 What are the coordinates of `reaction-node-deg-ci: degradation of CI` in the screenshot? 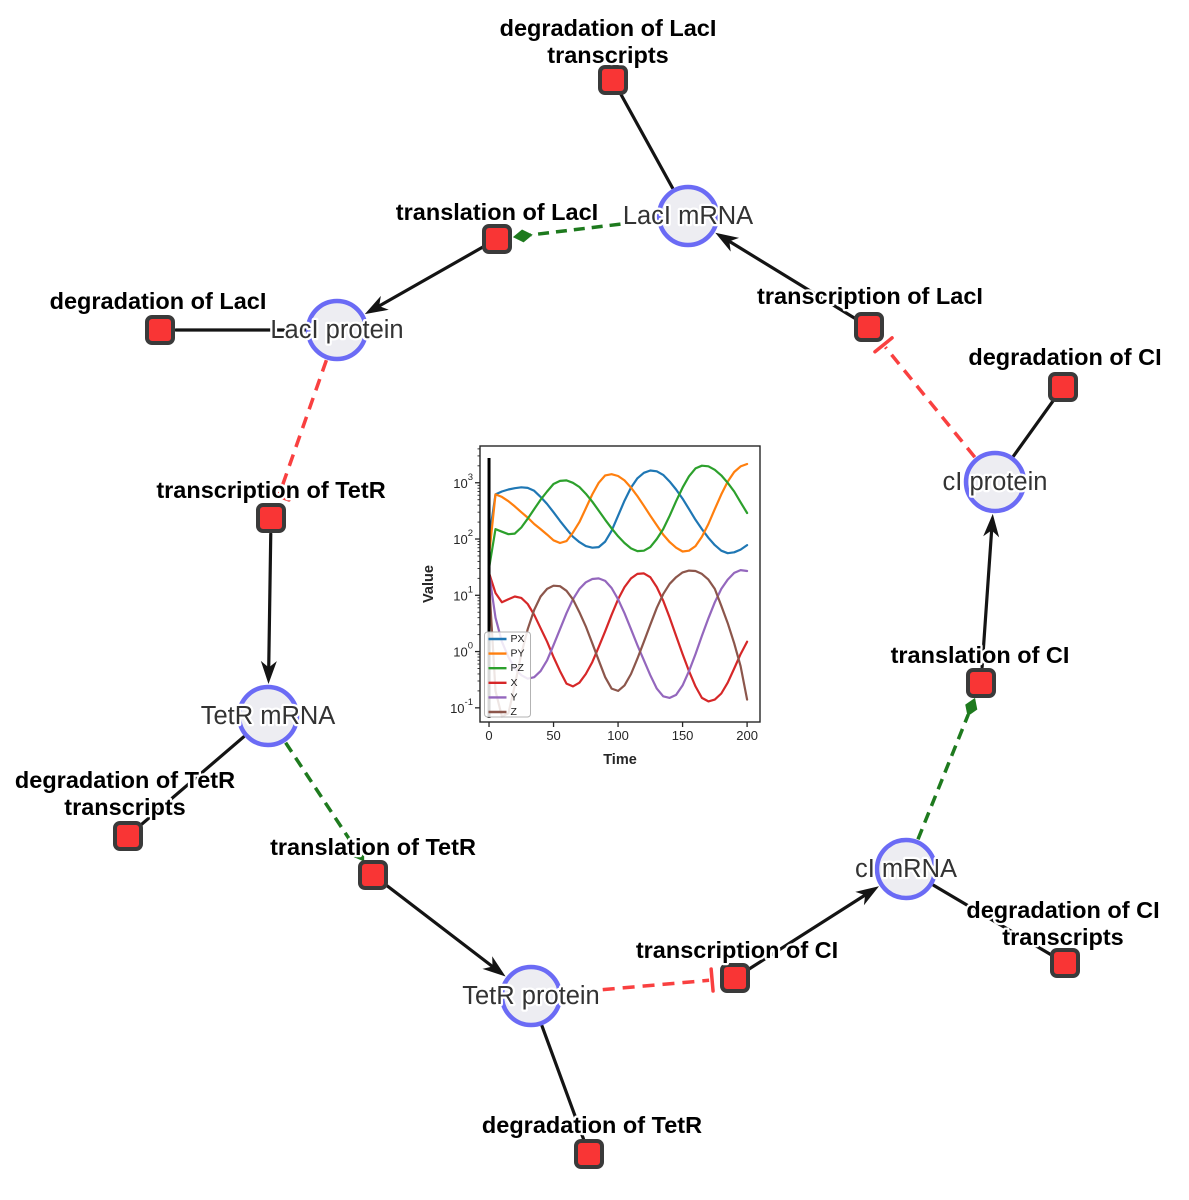 It's located at (1065, 372).